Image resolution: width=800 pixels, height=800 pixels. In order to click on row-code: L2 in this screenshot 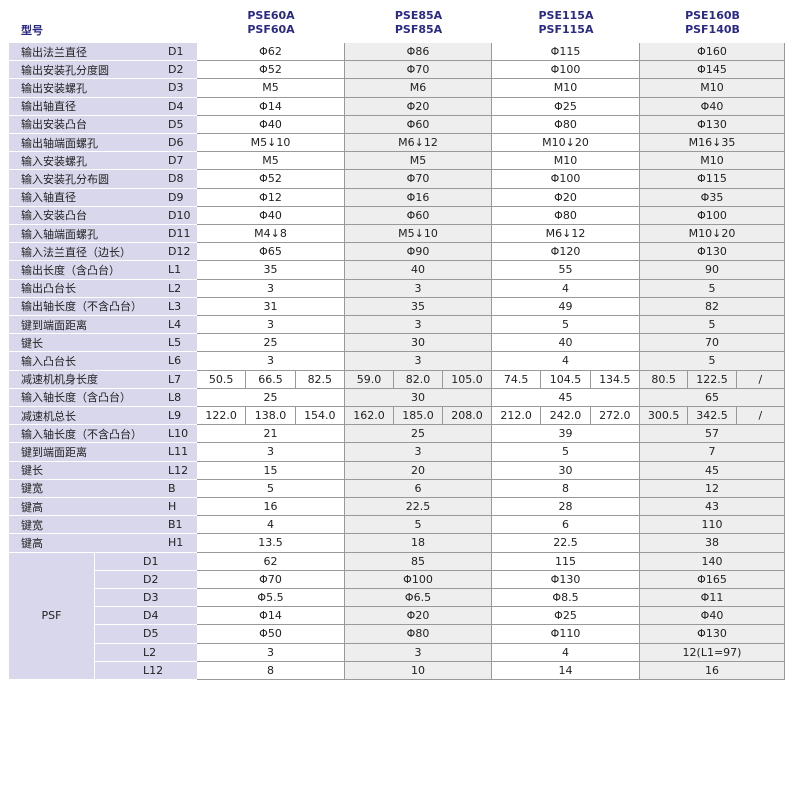, I will do `click(146, 652)`.